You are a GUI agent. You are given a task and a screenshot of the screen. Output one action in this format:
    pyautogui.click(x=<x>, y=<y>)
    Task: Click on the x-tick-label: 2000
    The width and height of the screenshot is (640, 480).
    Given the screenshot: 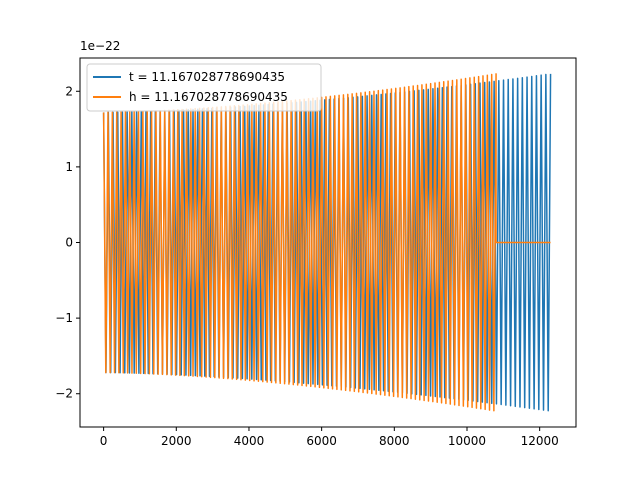 What is the action you would take?
    pyautogui.click(x=176, y=441)
    